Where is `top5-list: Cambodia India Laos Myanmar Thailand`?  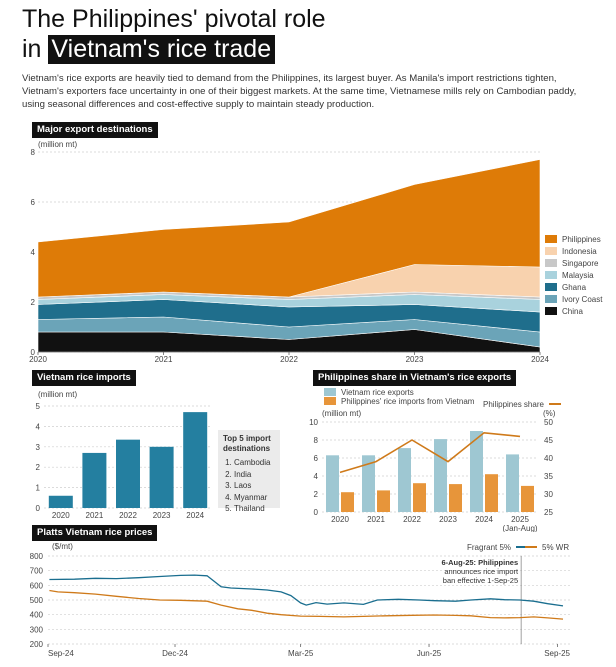
top5-list: Cambodia India Laos Myanmar Thailand is located at coordinates (249, 486).